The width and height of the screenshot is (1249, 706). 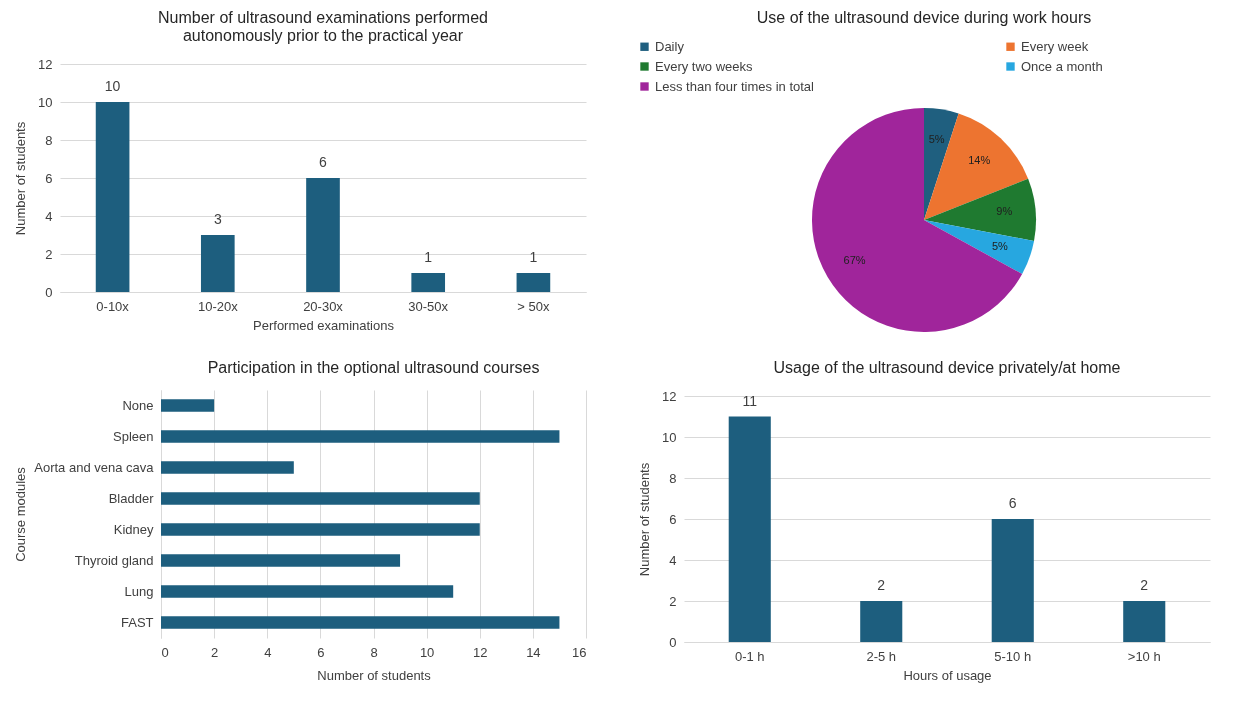 I want to click on legend-label: Once a month, so click(x=1062, y=66).